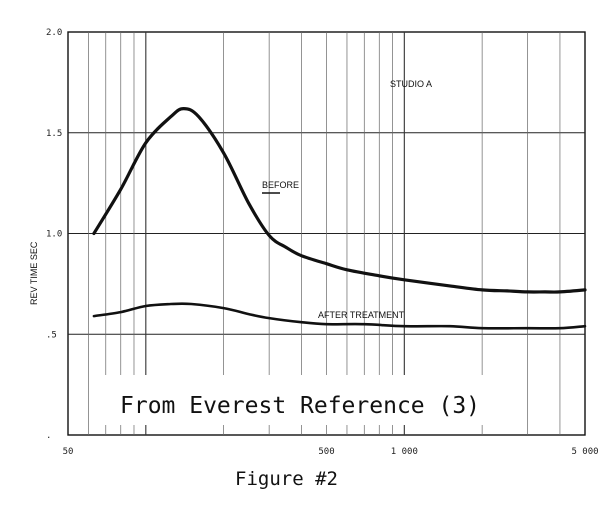  What do you see at coordinates (68, 452) in the screenshot?
I see `x-tick-label: 50` at bounding box center [68, 452].